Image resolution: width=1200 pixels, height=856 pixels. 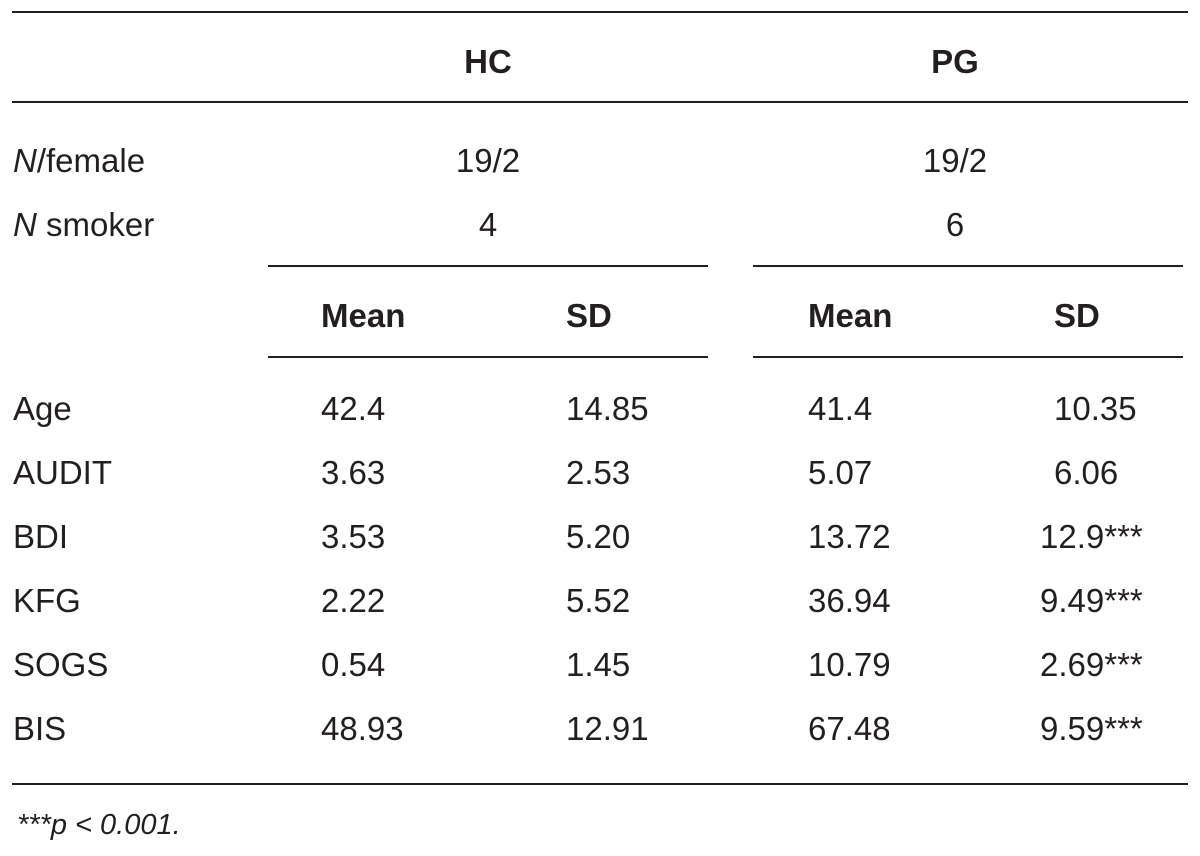 What do you see at coordinates (42, 408) in the screenshot?
I see `row-measure: Age` at bounding box center [42, 408].